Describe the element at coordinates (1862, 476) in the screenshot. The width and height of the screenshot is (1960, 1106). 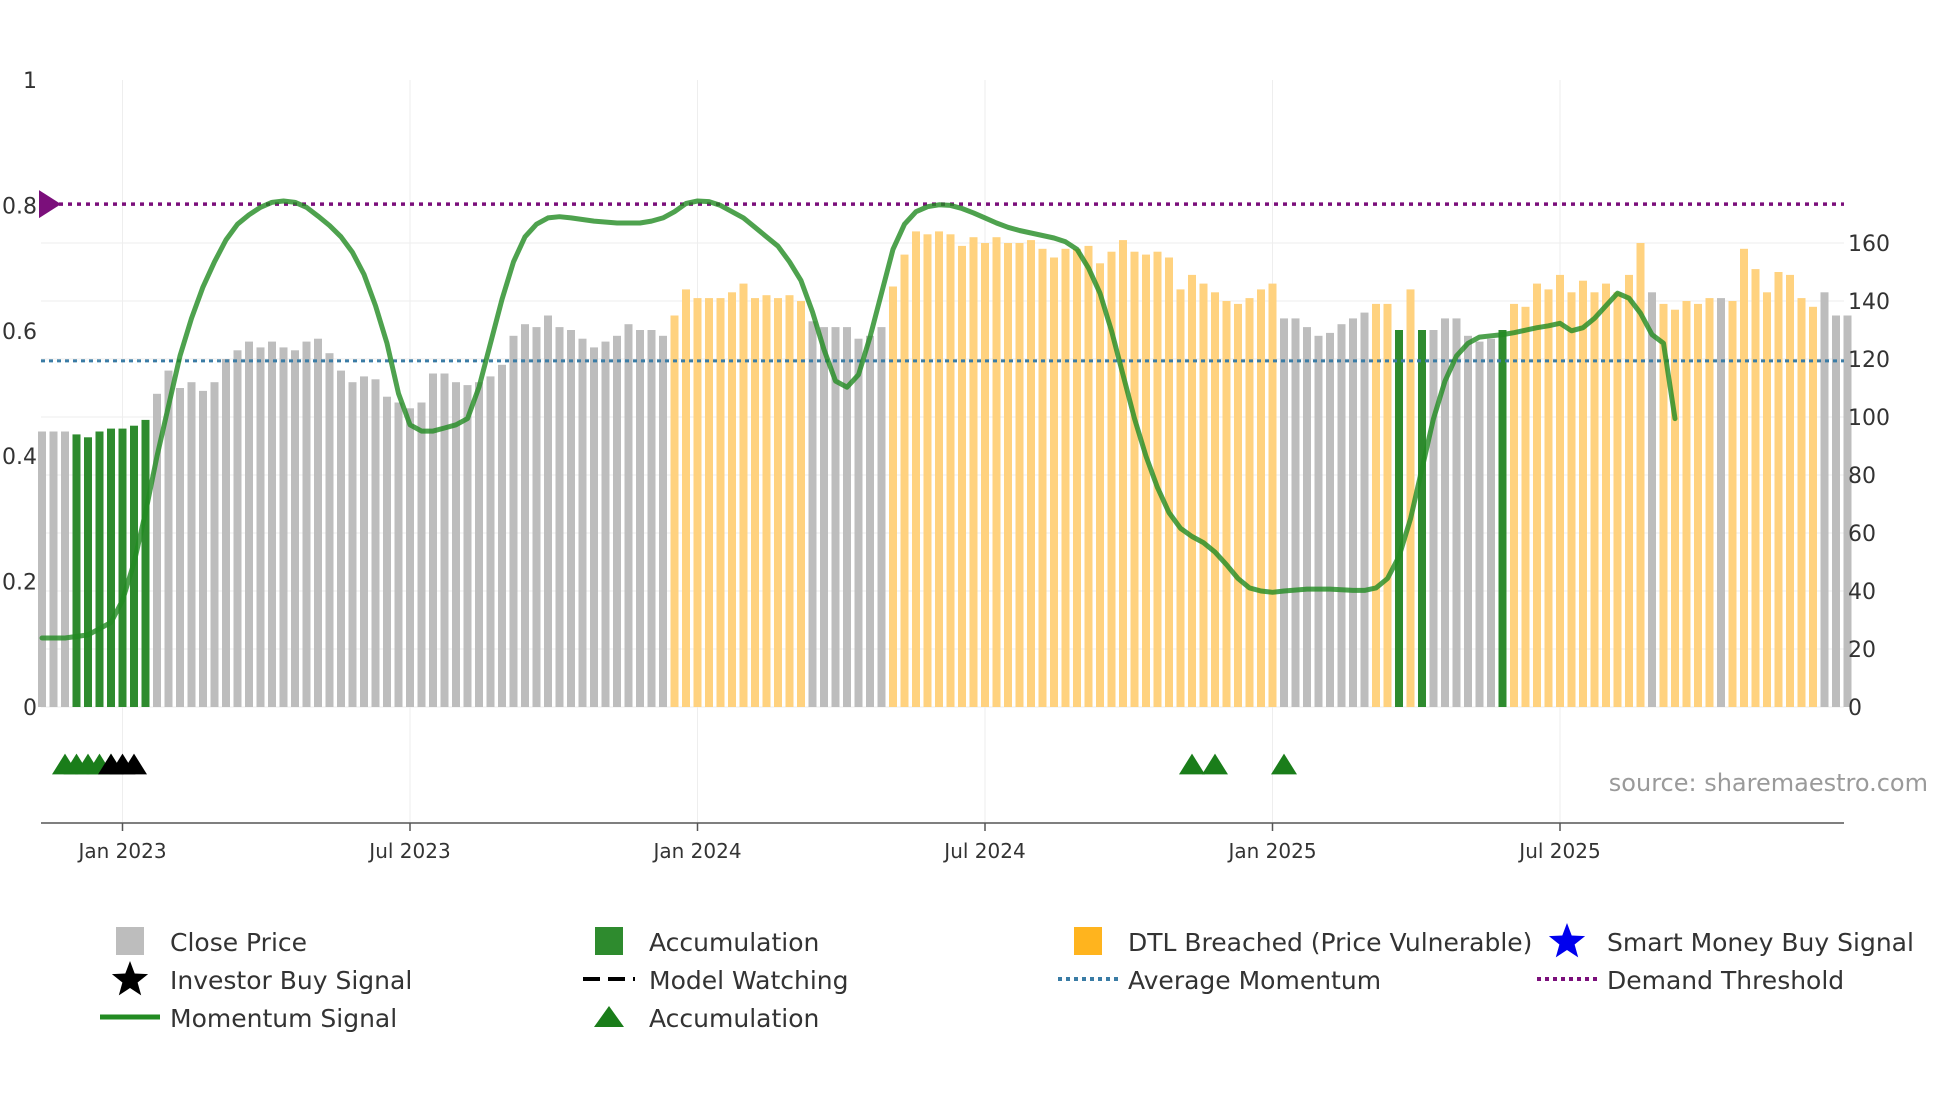
I see `right-axis-tick-label: 80` at that location.